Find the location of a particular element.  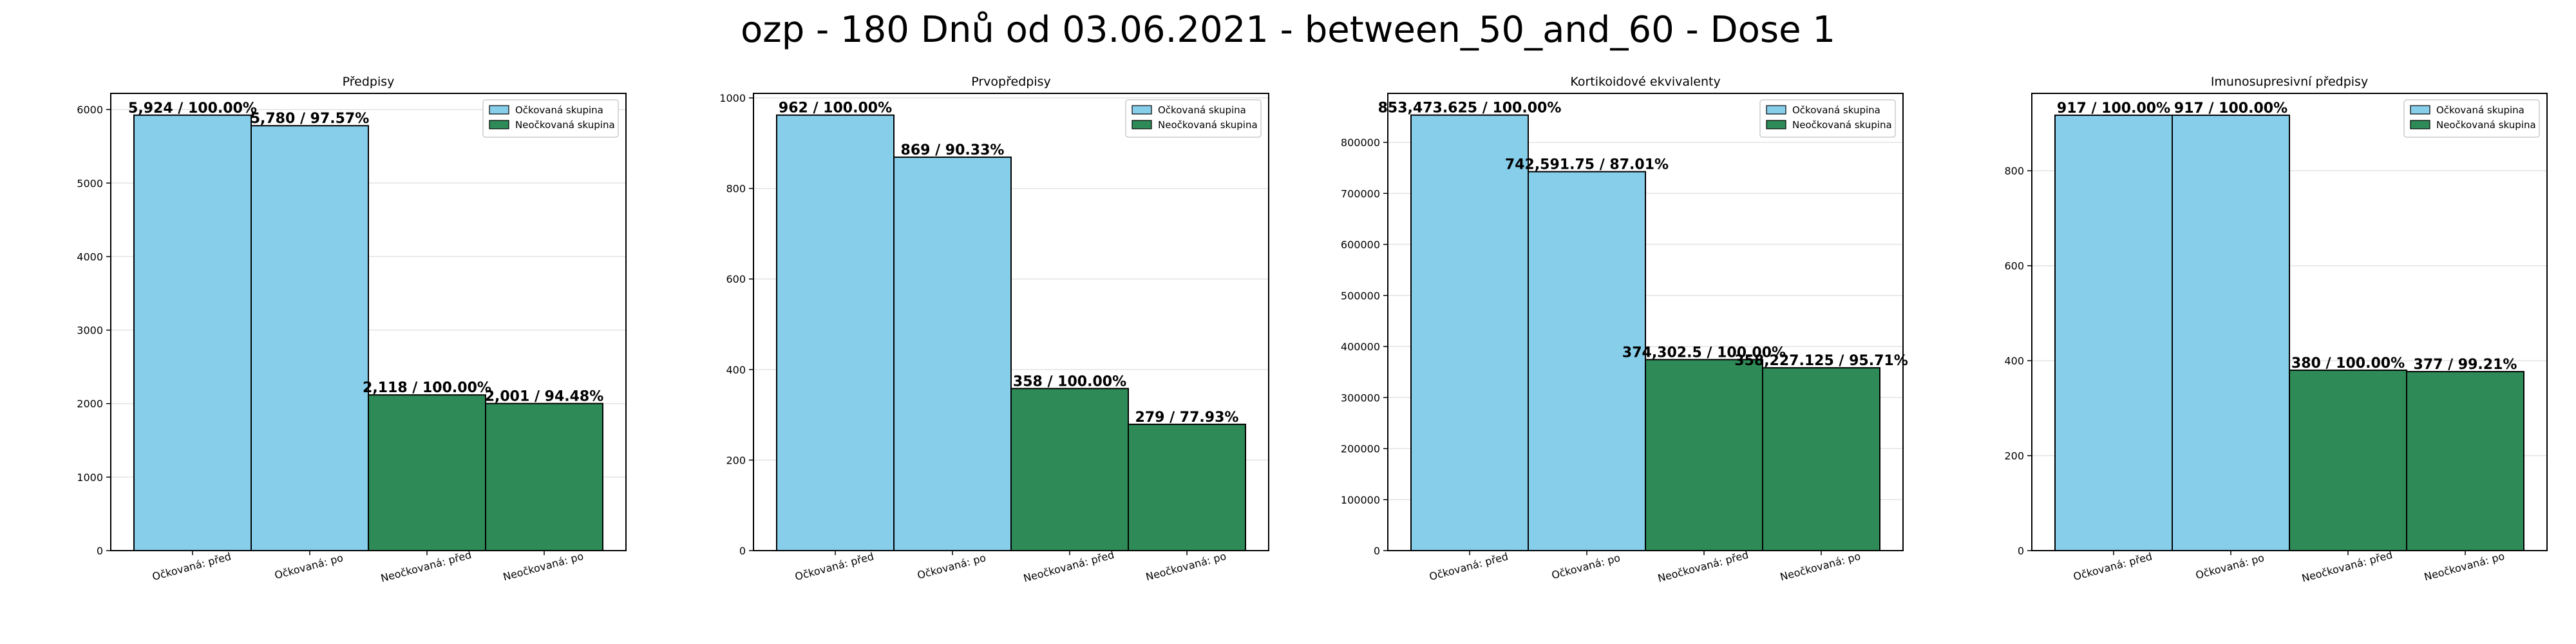

bar-value-label: 358 / 100.00% is located at coordinates (1069, 382).